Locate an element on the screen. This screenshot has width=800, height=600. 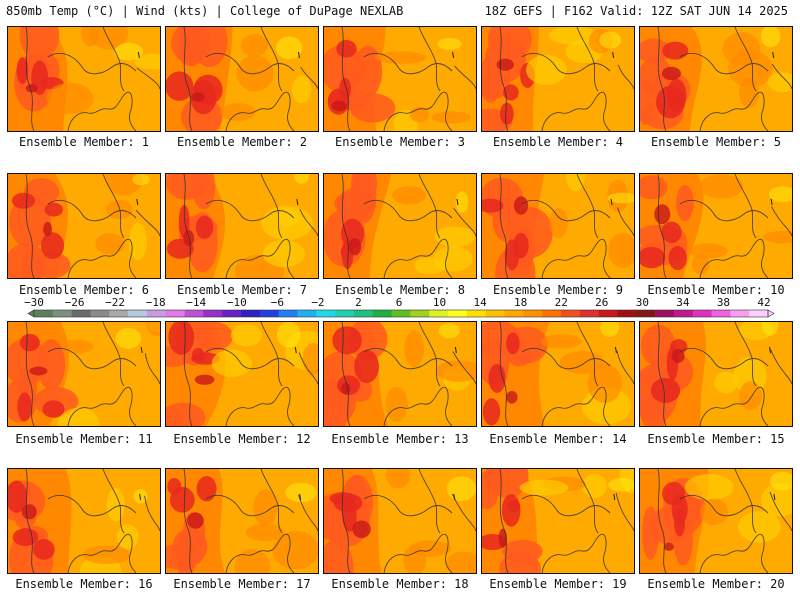
colorbar-tick-label: 22 is located at coordinates (561, 302).